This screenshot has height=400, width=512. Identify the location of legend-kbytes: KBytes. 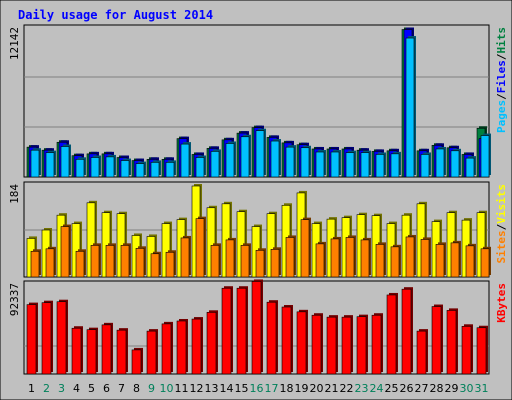
(501, 303).